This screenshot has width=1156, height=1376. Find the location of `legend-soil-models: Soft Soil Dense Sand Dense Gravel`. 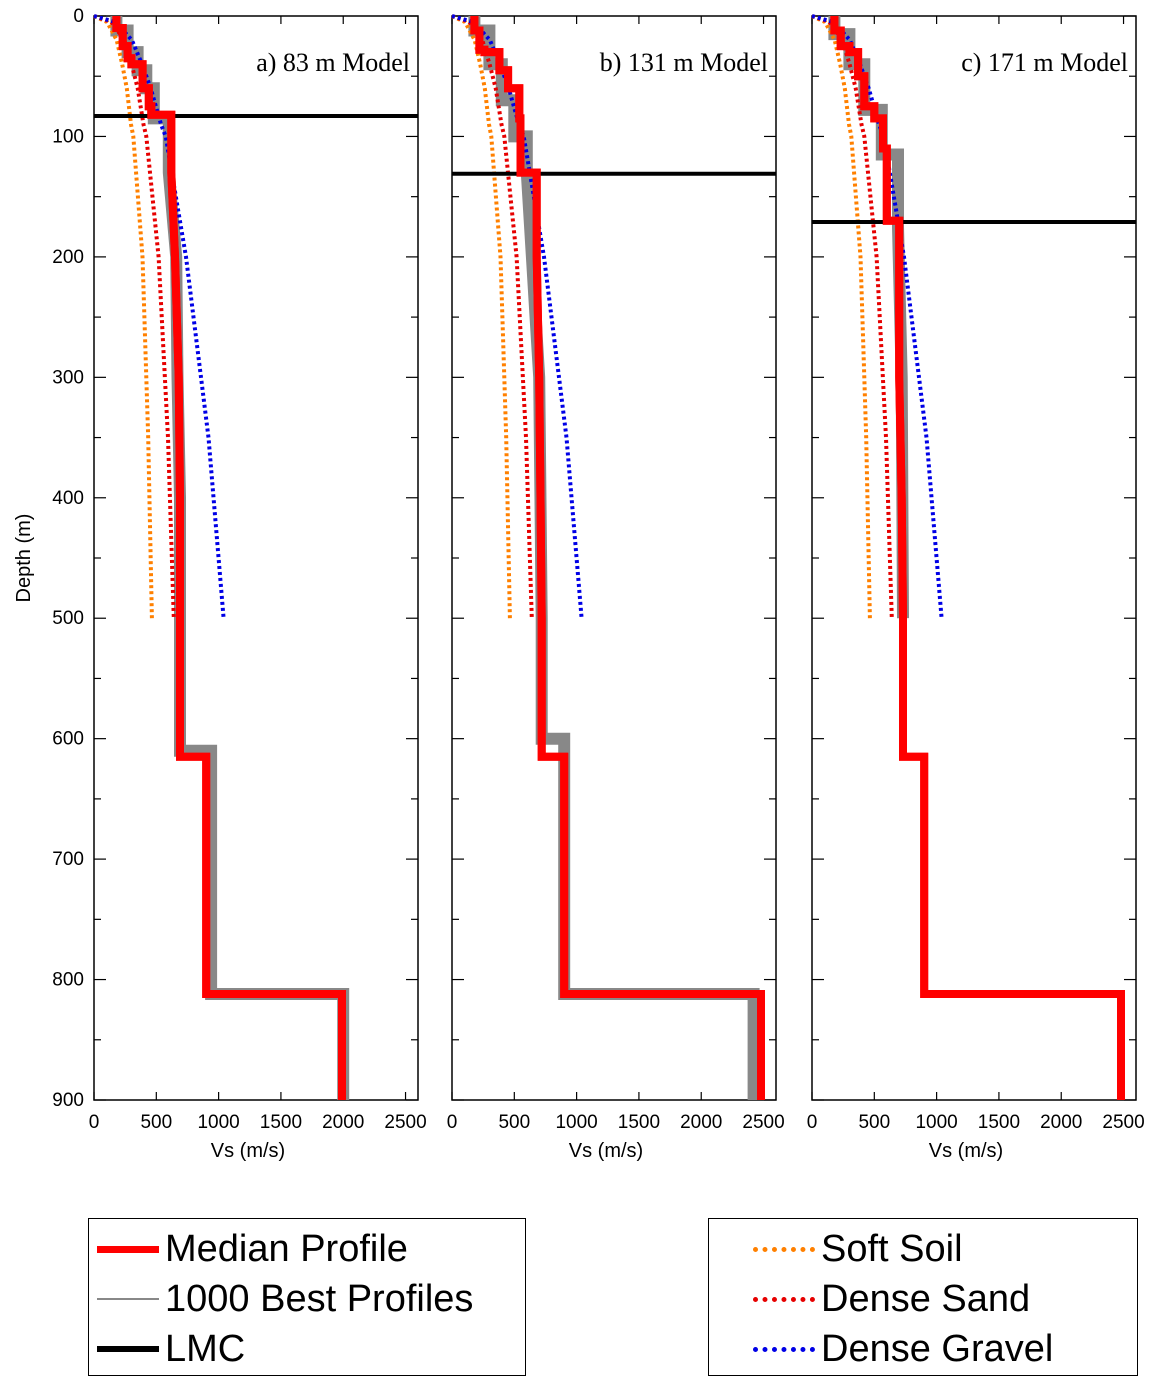

legend-soil-models: Soft Soil Dense Sand Dense Gravel is located at coordinates (923, 1297).